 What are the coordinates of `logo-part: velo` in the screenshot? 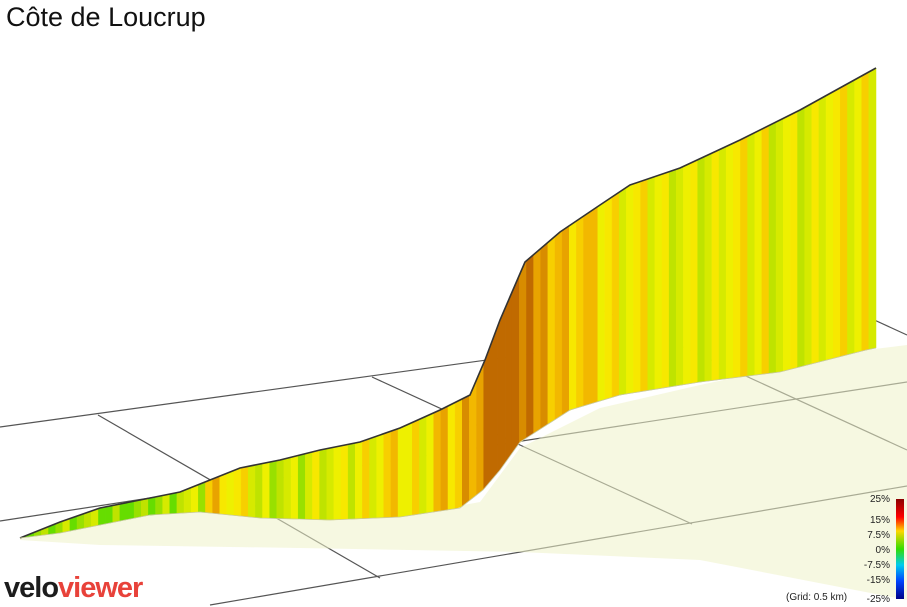 It's located at (31, 588).